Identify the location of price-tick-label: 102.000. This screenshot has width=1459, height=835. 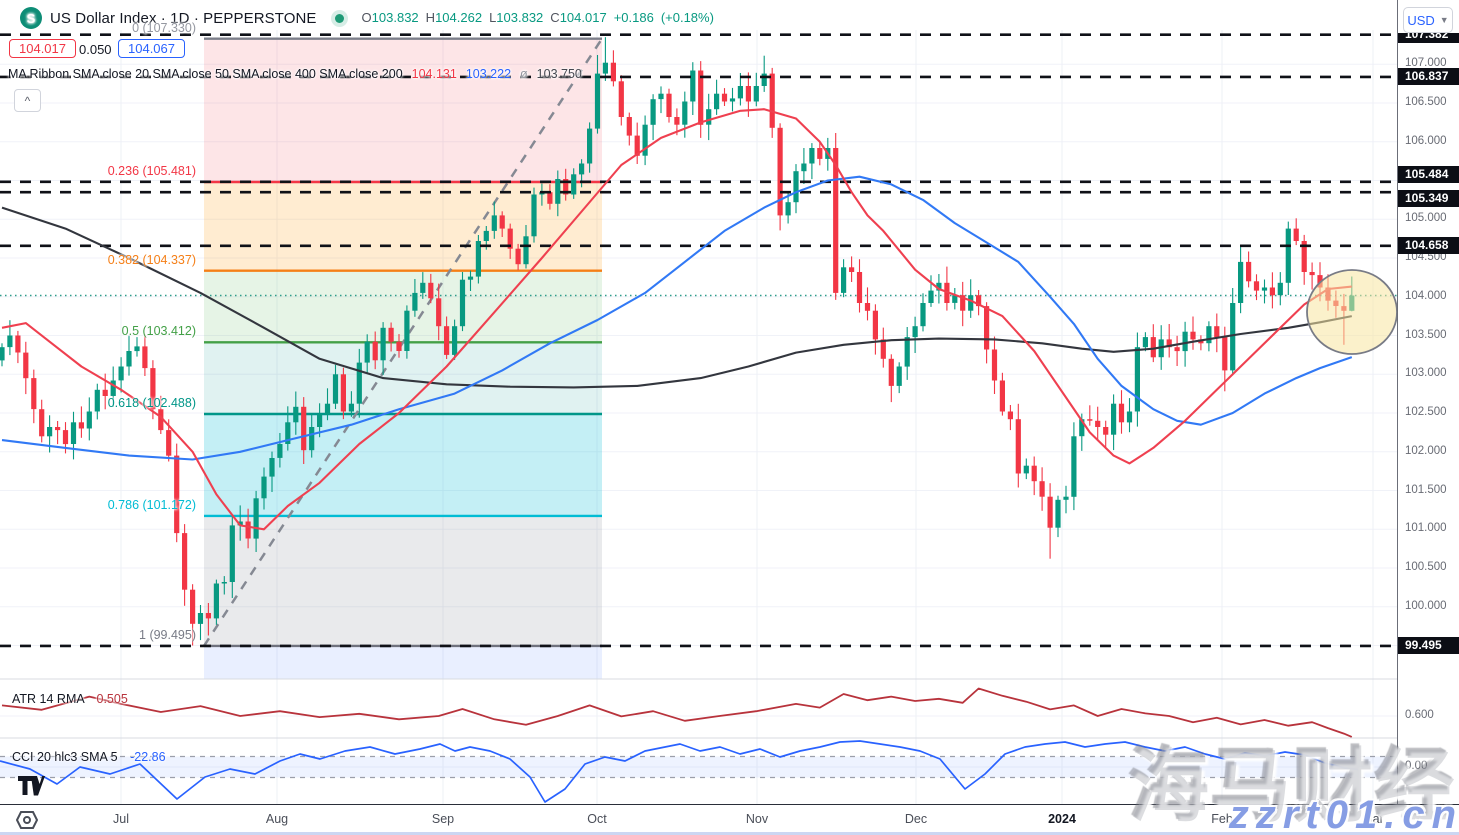
(1426, 450).